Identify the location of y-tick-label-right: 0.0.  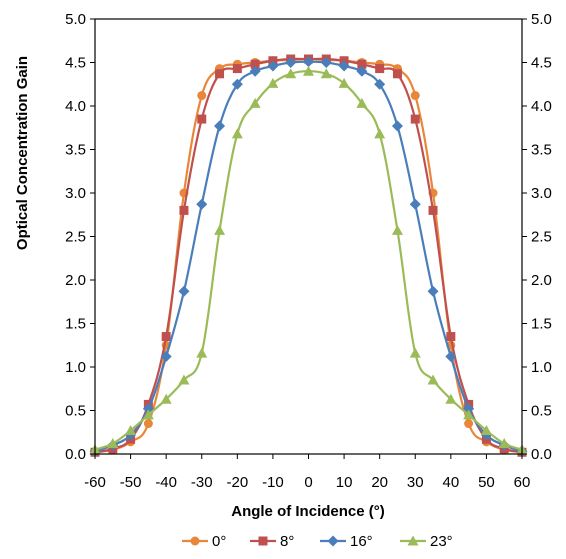
(541, 454).